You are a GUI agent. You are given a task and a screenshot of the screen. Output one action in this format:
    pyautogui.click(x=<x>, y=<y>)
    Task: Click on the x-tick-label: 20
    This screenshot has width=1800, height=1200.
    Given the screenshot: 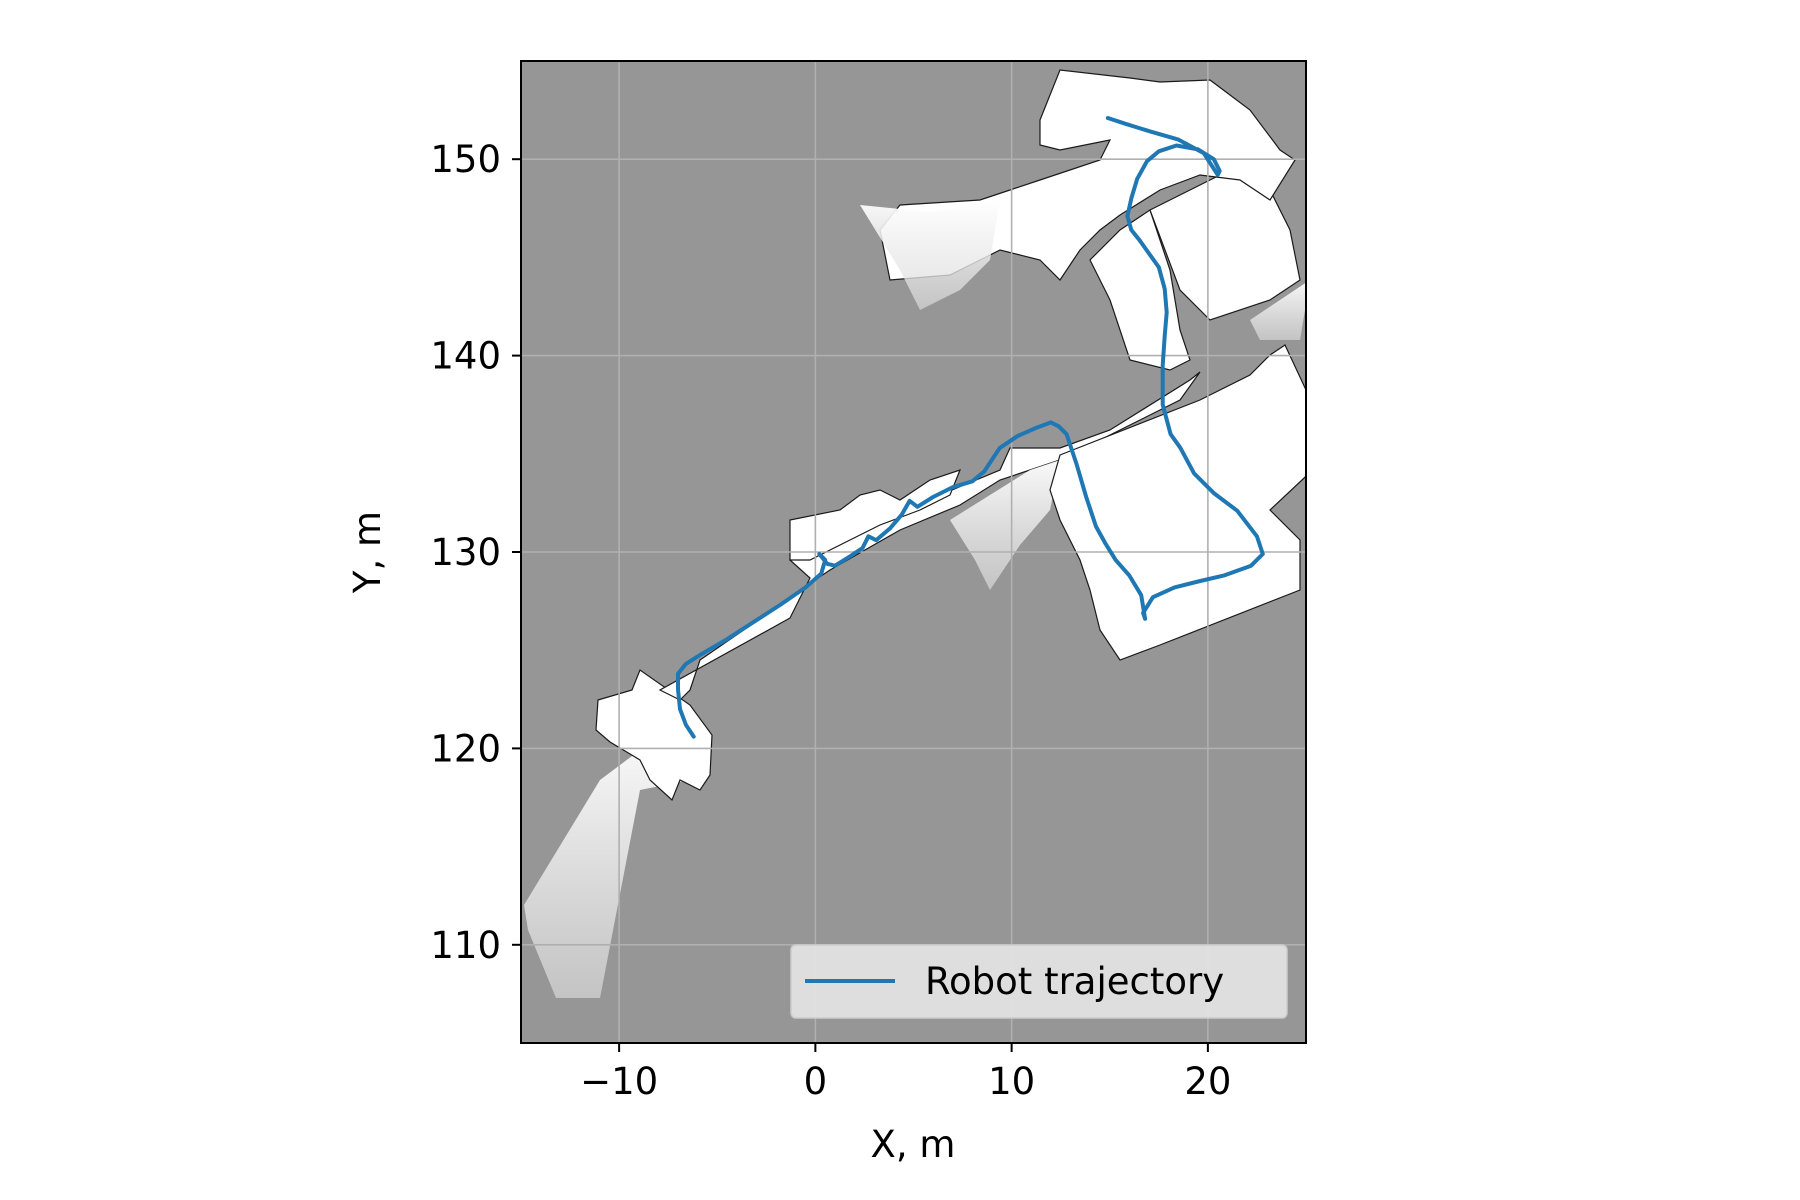 What is the action you would take?
    pyautogui.click(x=1207, y=1081)
    